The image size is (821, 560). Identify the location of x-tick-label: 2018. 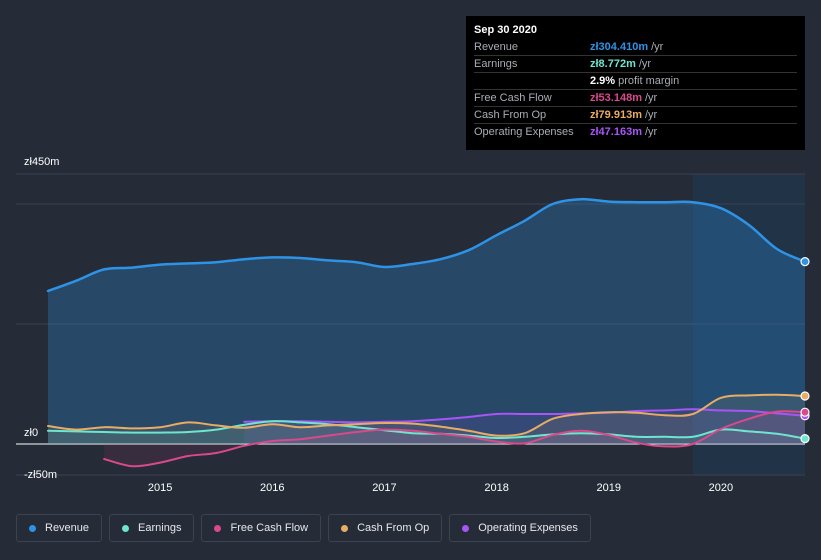
(496, 488).